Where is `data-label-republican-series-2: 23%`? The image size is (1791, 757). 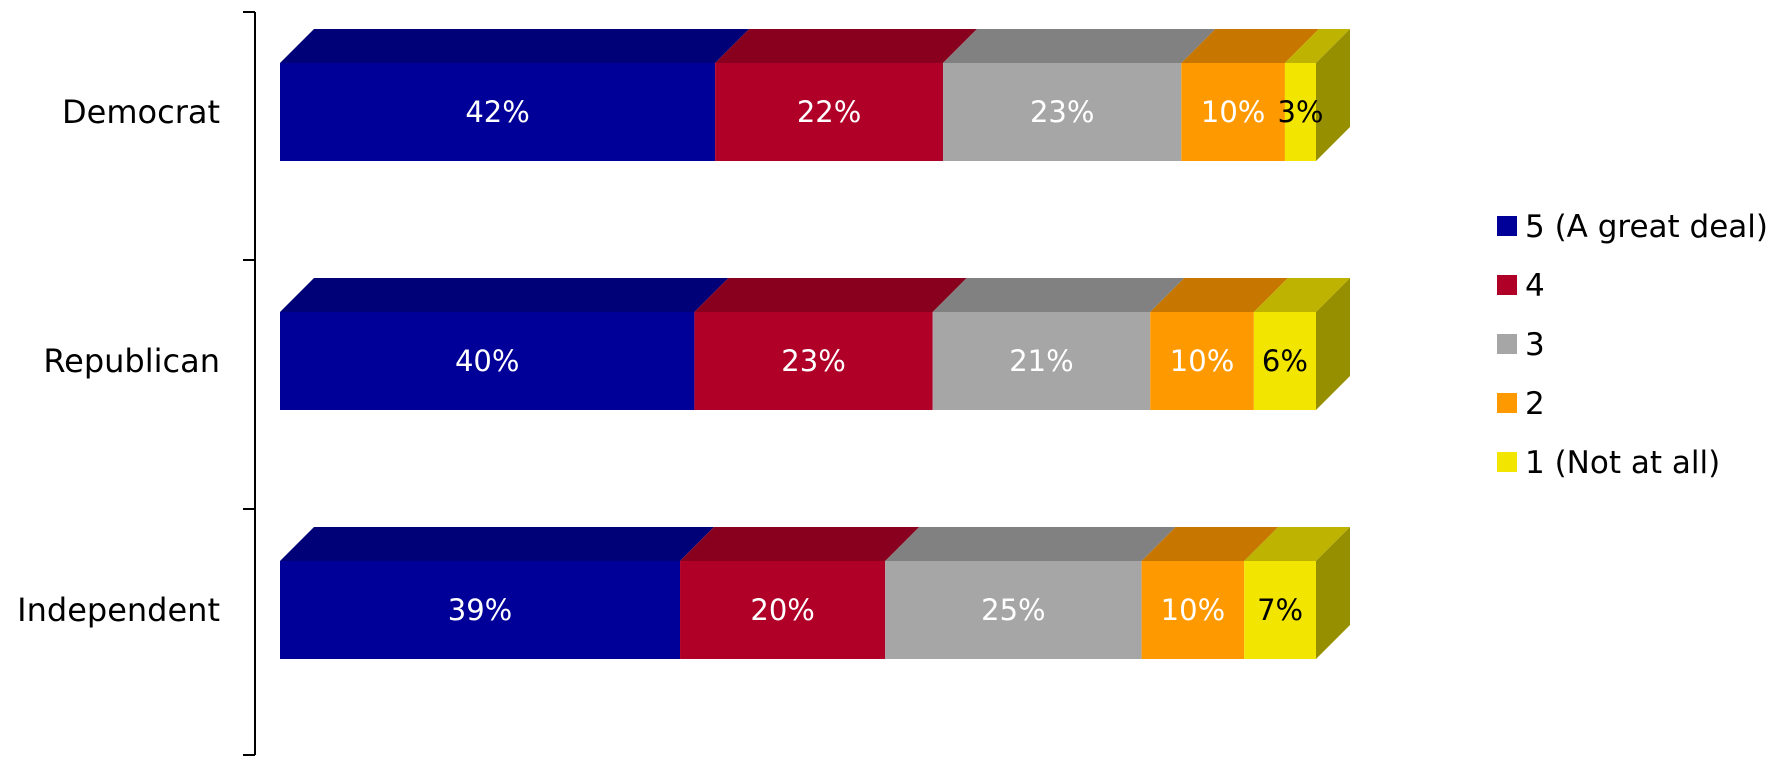
data-label-republican-series-2: 23% is located at coordinates (813, 361).